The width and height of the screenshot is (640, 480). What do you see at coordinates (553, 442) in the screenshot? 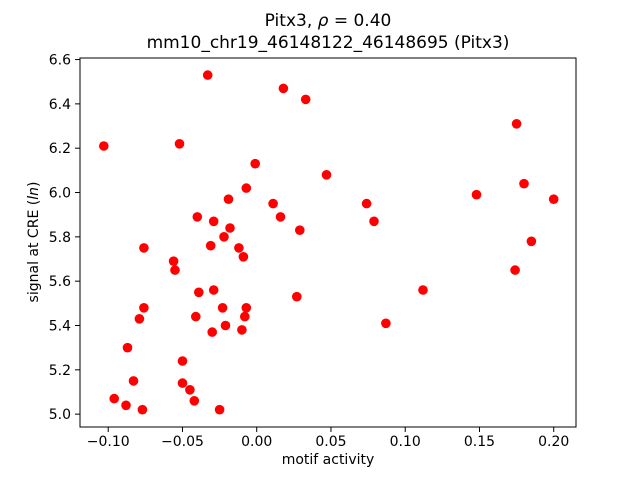
I see `x-tick-label: 0.20` at bounding box center [553, 442].